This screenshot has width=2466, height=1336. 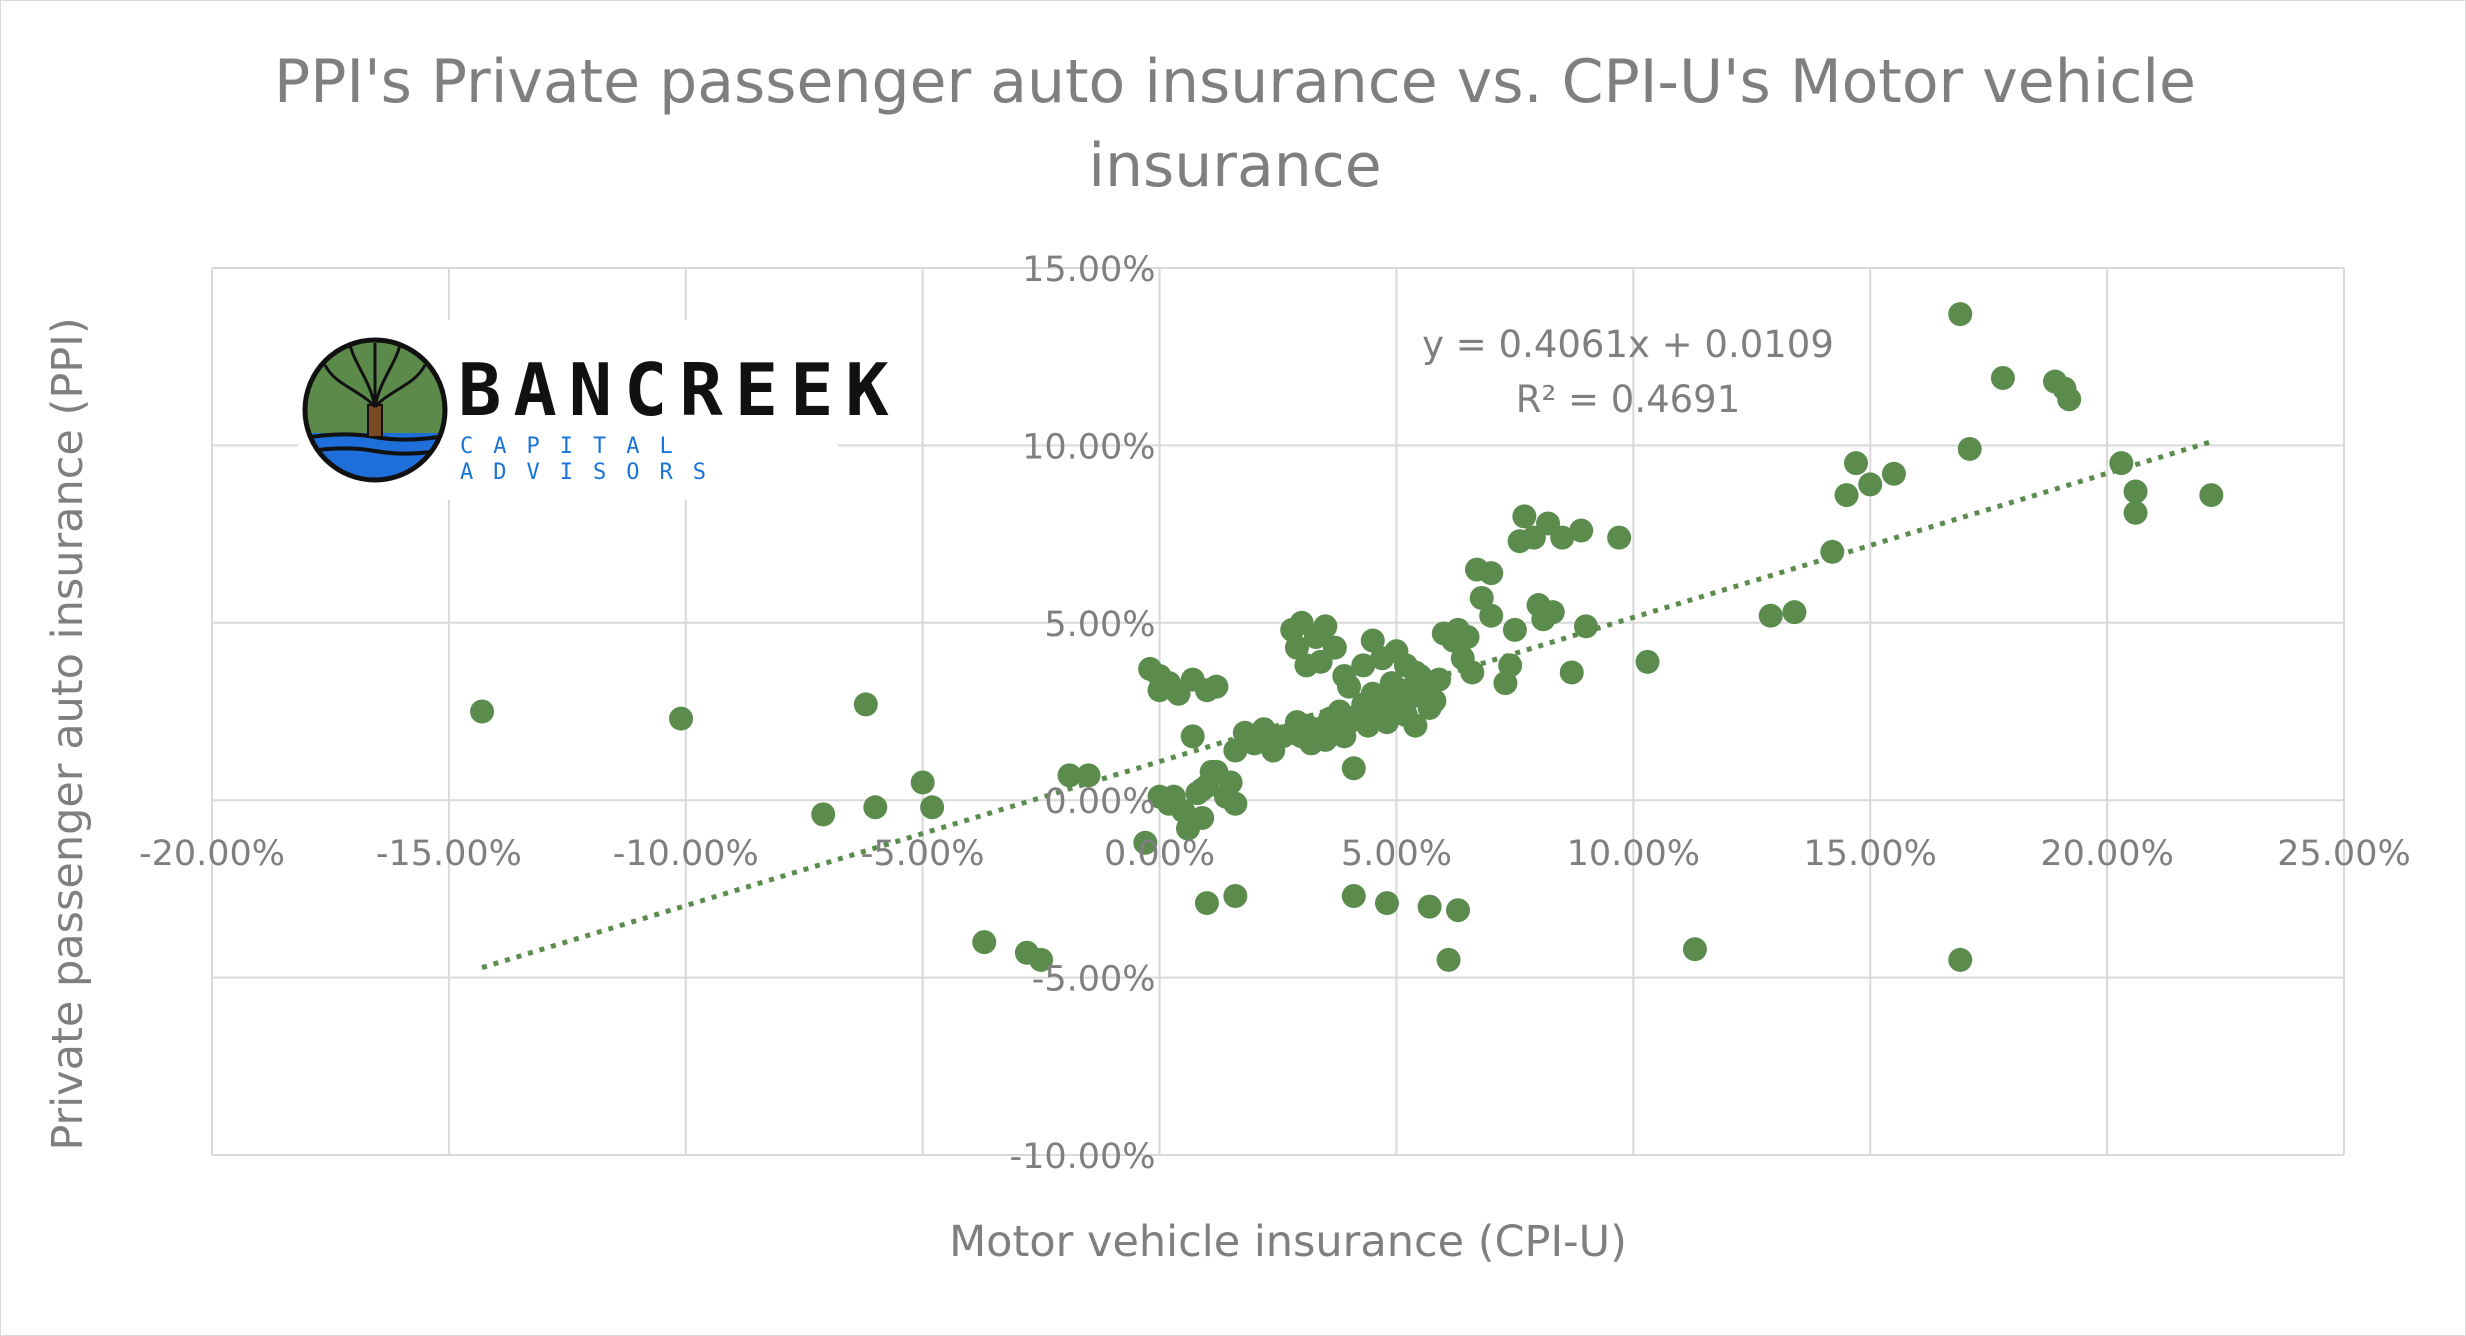 What do you see at coordinates (212, 854) in the screenshot?
I see `x-tick-label: -20.00%` at bounding box center [212, 854].